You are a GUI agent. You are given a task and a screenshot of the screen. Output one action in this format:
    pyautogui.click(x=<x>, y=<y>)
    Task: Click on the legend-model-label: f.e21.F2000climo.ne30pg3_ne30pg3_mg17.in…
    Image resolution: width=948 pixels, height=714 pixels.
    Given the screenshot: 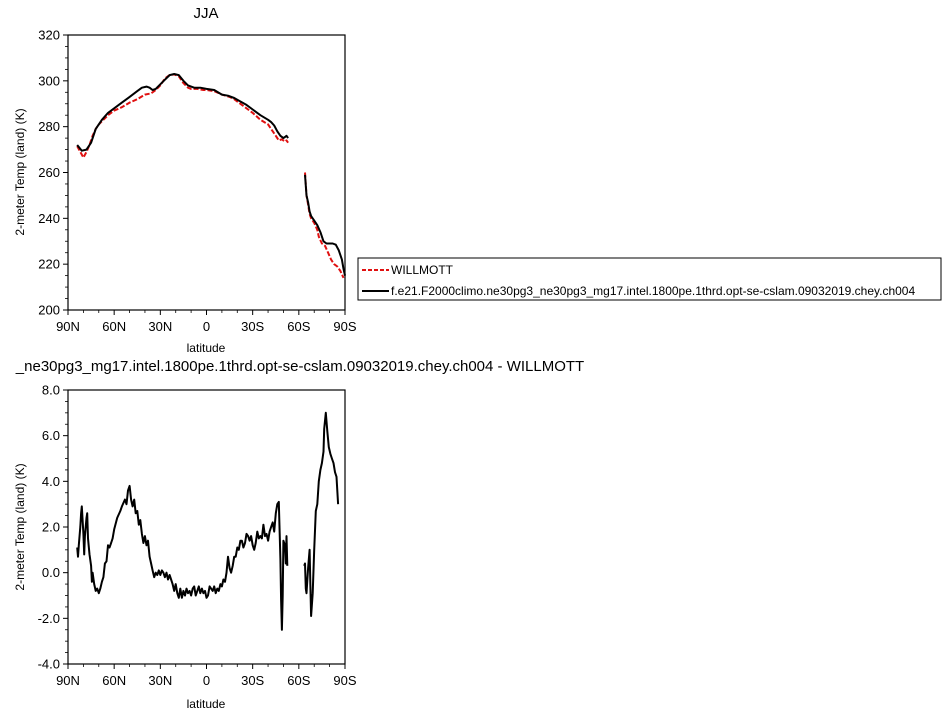 What is the action you would take?
    pyautogui.click(x=653, y=291)
    